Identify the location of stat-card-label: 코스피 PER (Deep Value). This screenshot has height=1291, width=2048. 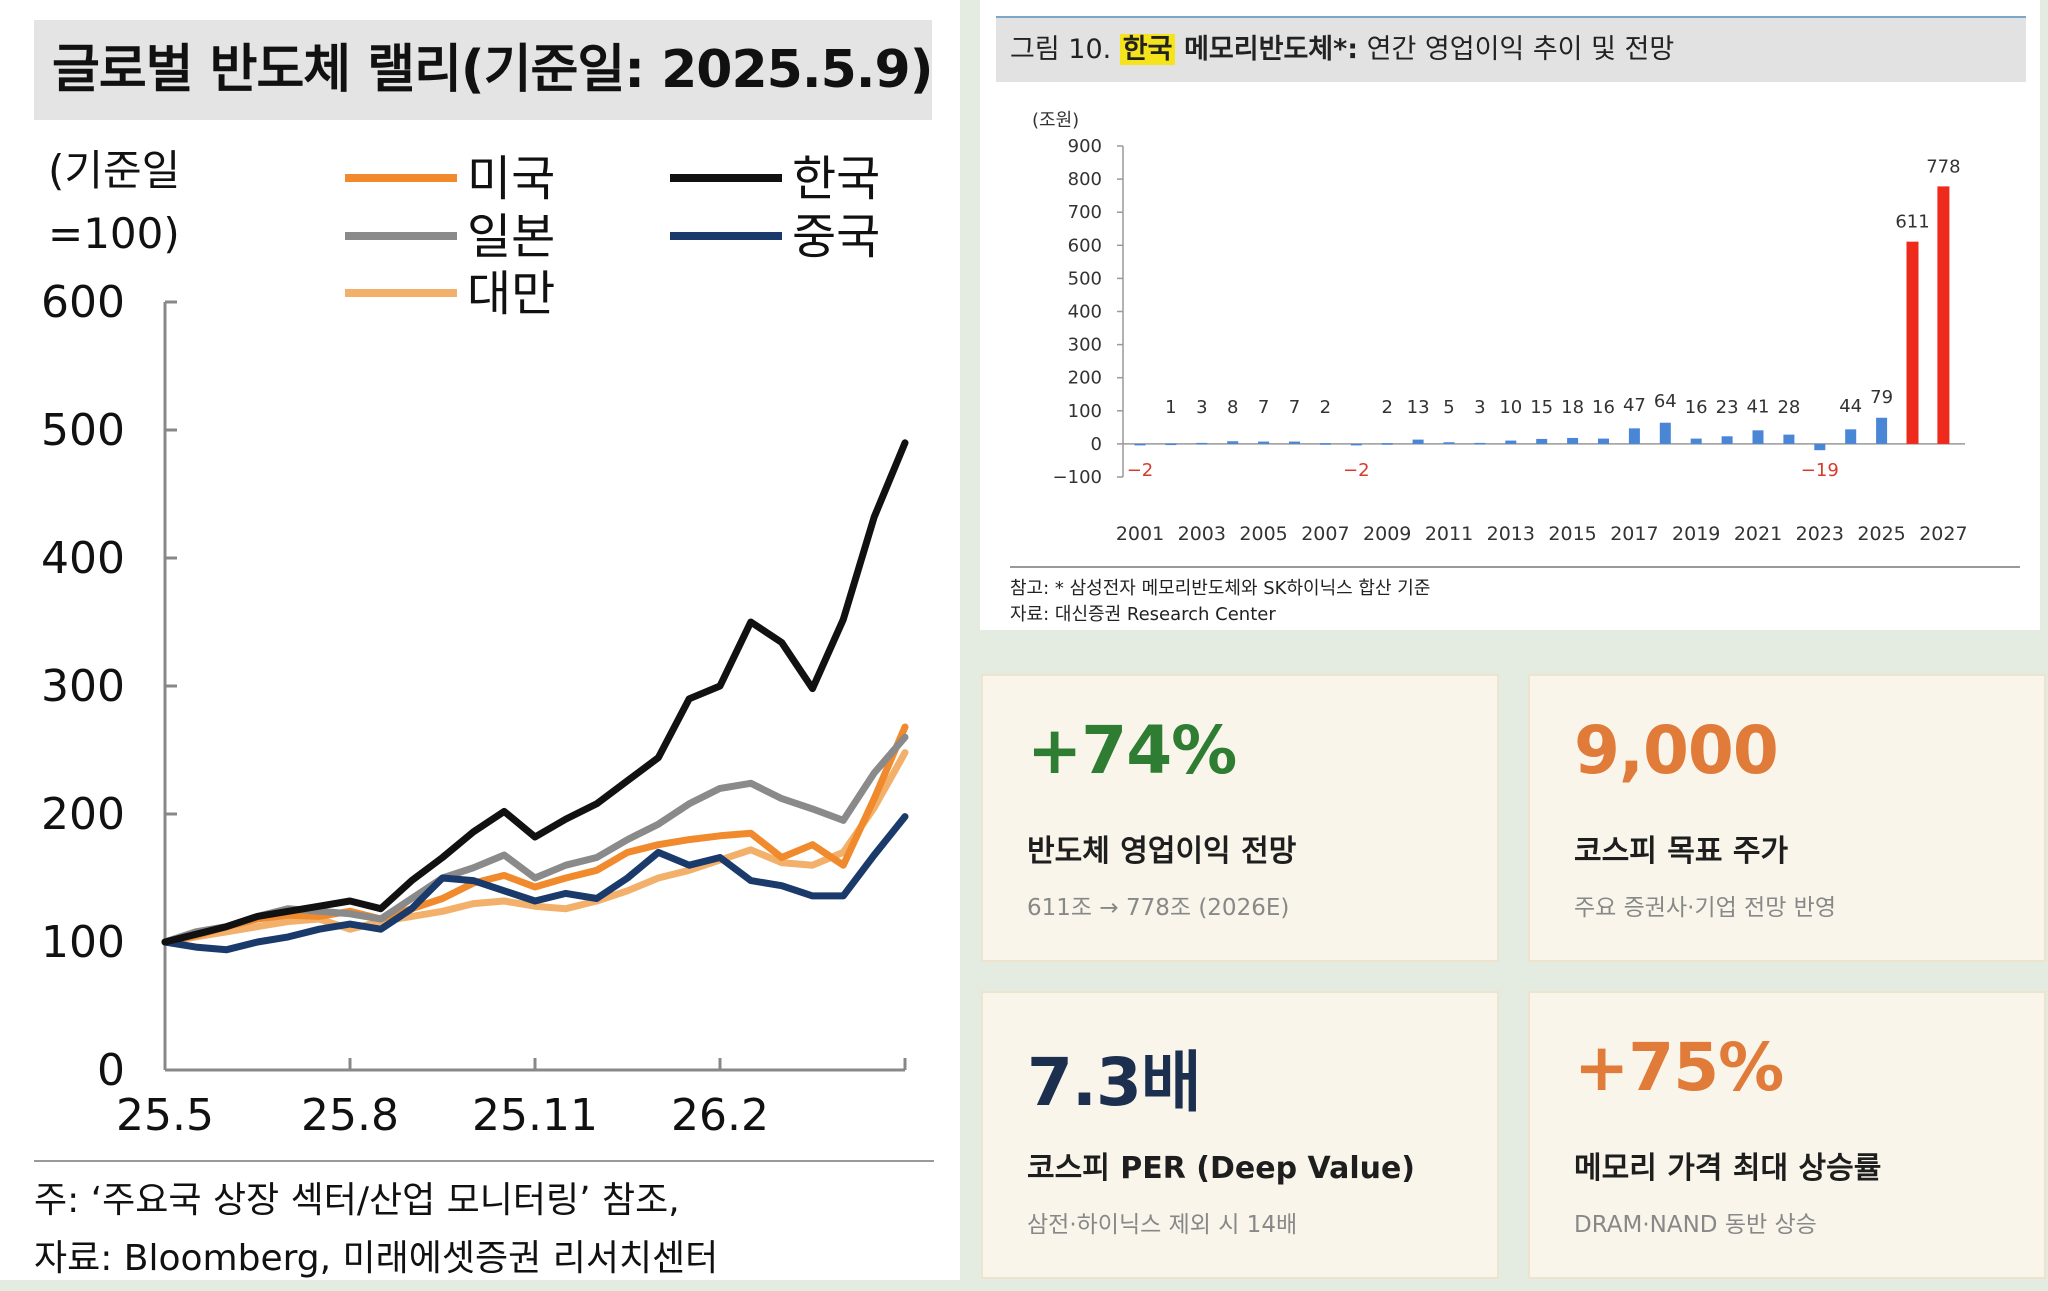
(1221, 1168).